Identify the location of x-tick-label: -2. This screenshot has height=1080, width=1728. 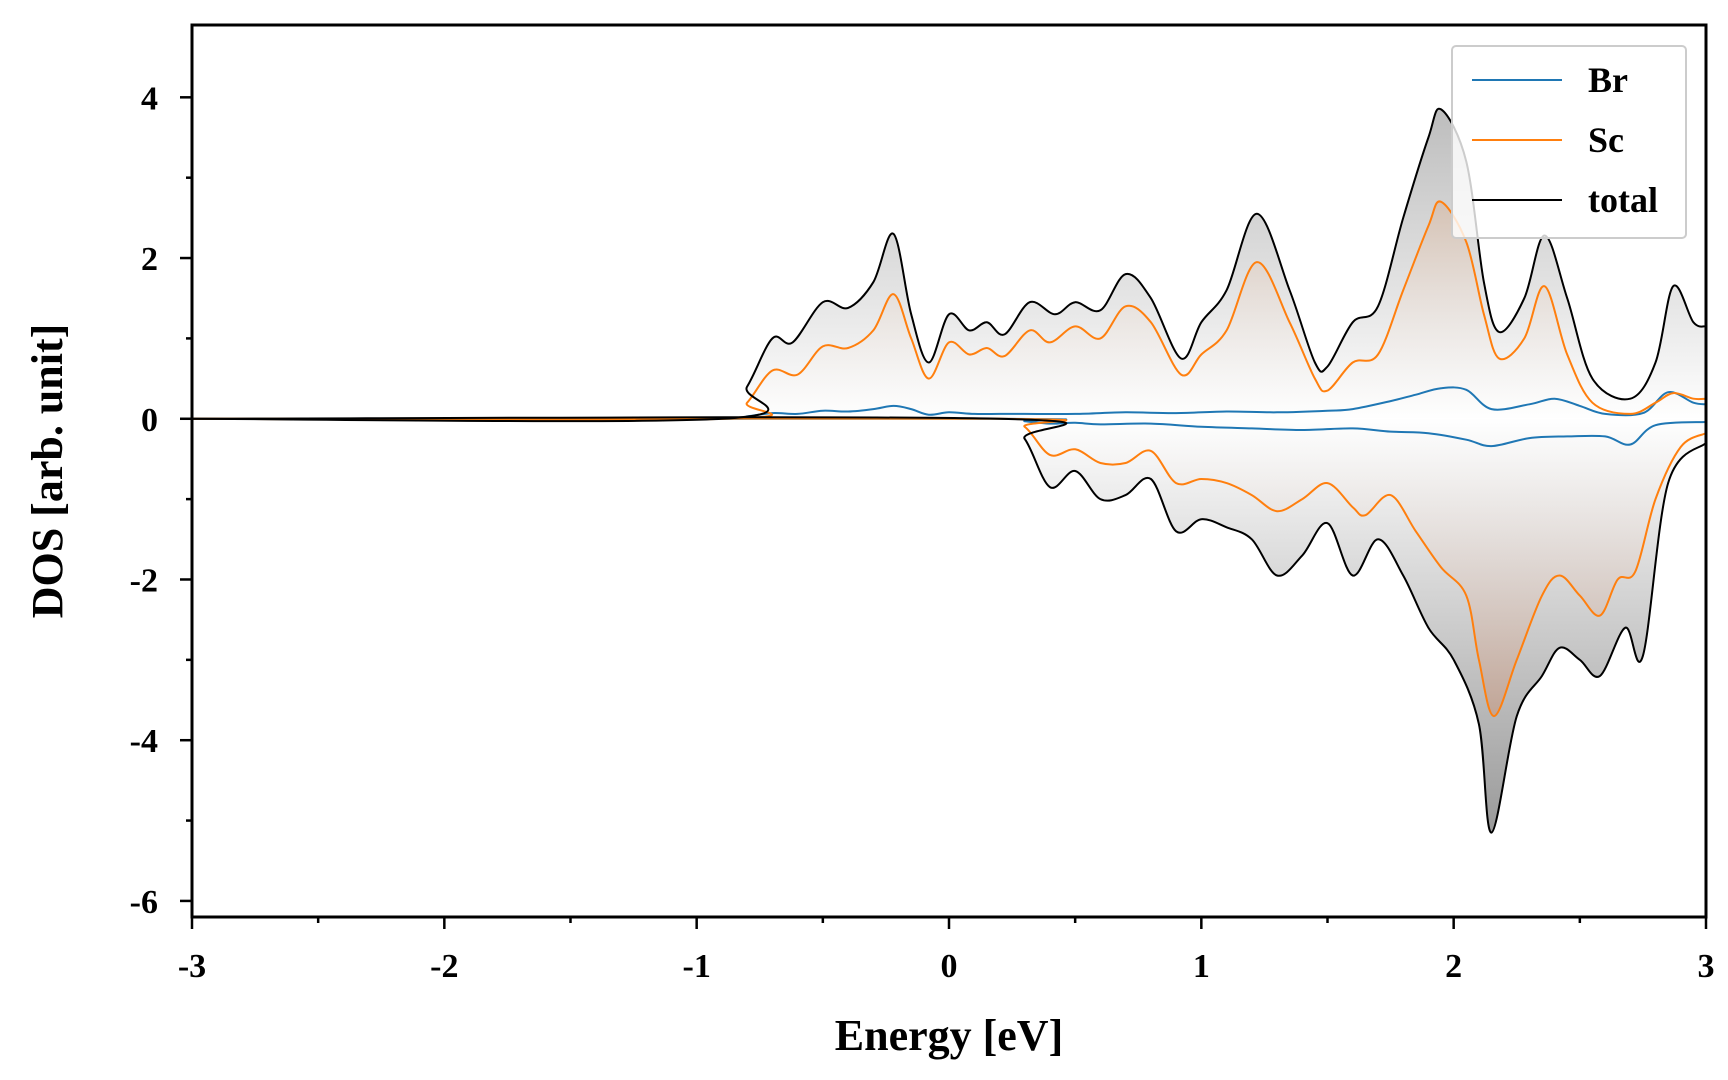
(444, 966).